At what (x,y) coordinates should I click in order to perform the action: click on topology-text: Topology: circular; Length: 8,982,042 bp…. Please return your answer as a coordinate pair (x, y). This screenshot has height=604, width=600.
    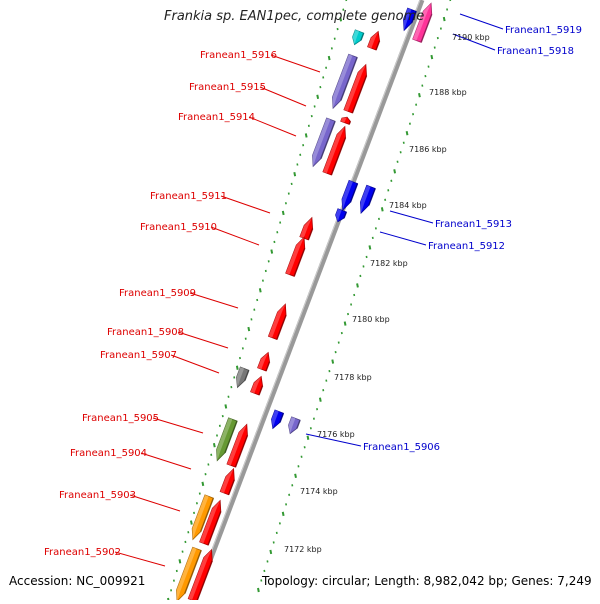
    Looking at the image, I should click on (427, 581).